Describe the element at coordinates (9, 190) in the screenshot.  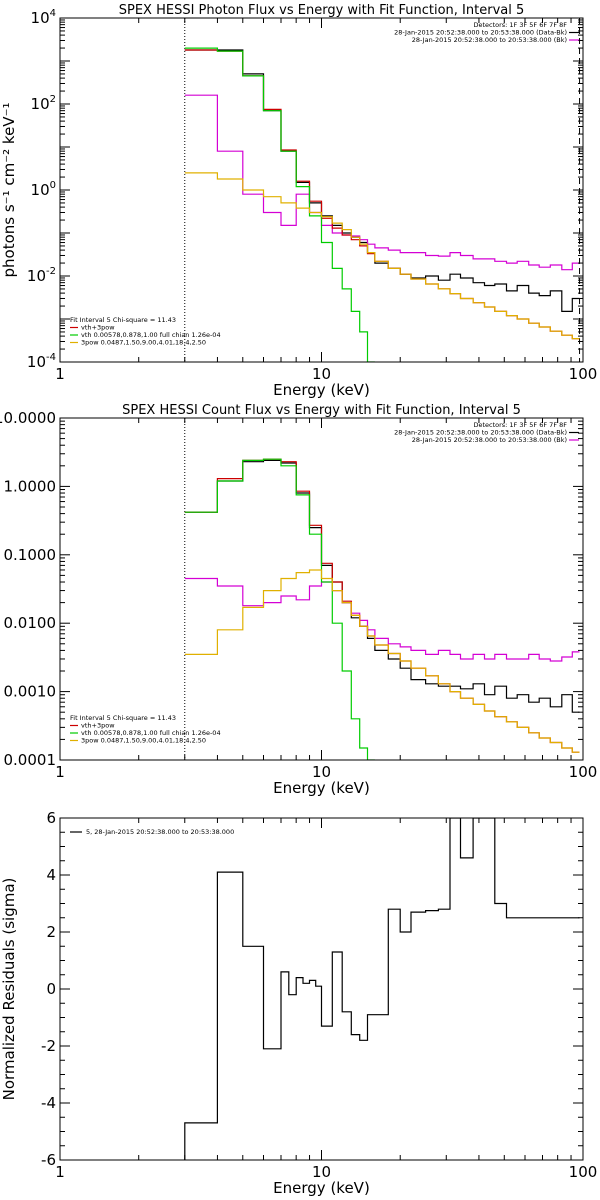
I see `y-axis-label: photons s⁻¹ cm⁻² keV⁻¹` at that location.